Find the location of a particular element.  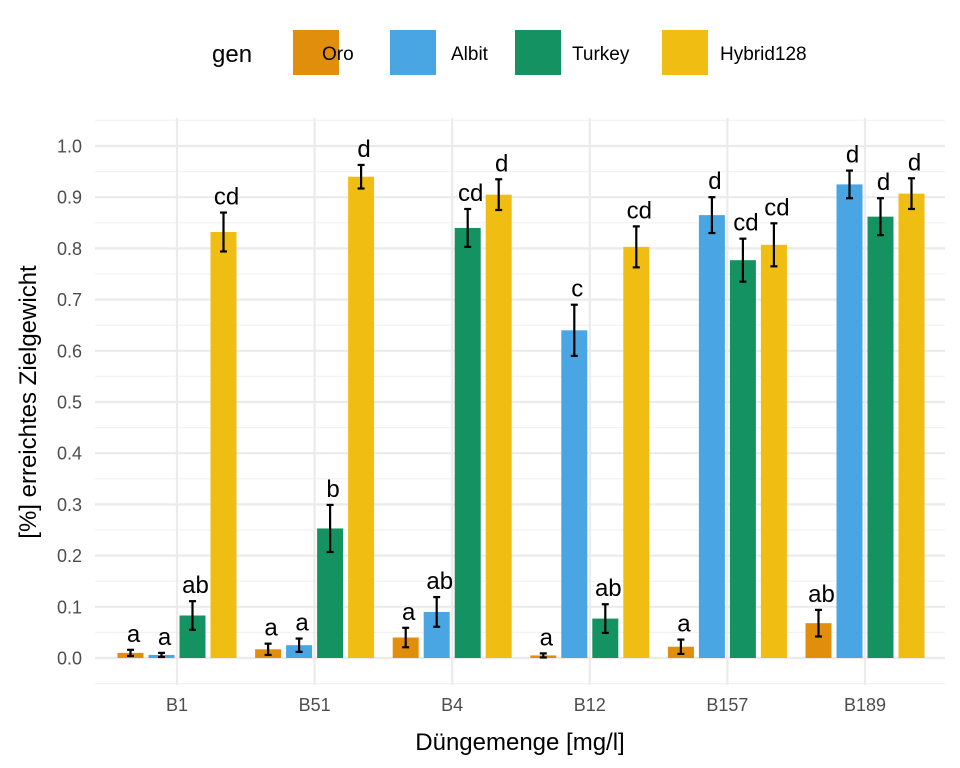

y-tick-label: 0.5 is located at coordinates (69, 403).